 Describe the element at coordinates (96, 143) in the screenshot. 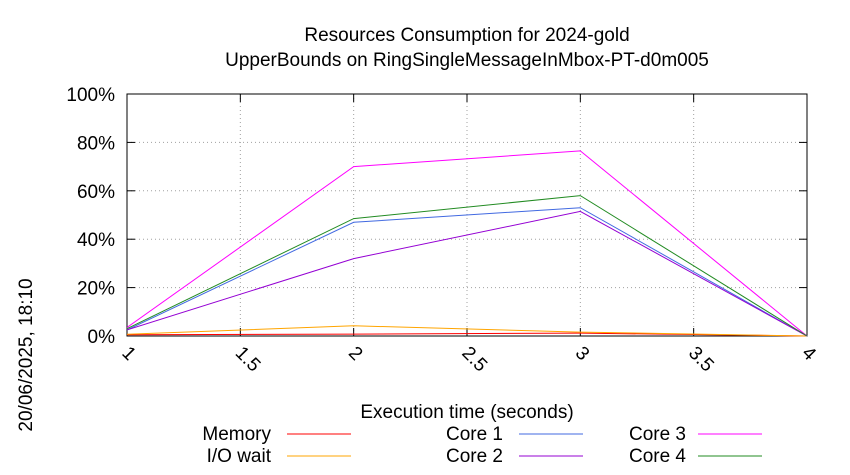

I see `y-tick-label: 80%` at that location.